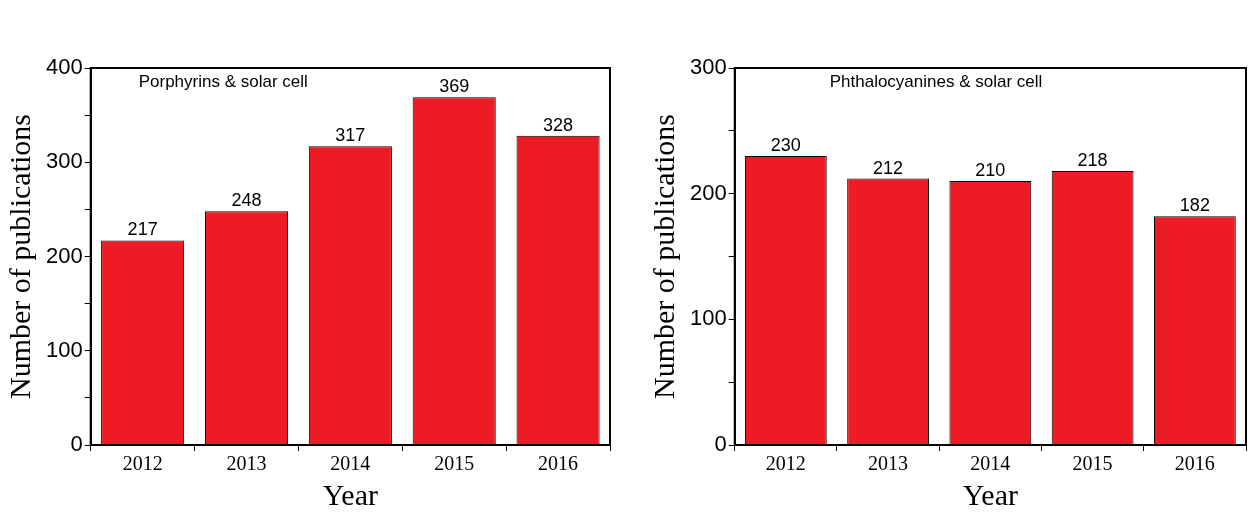 The height and width of the screenshot is (515, 1248). Describe the element at coordinates (350, 135) in the screenshot. I see `data-label: 317` at that location.